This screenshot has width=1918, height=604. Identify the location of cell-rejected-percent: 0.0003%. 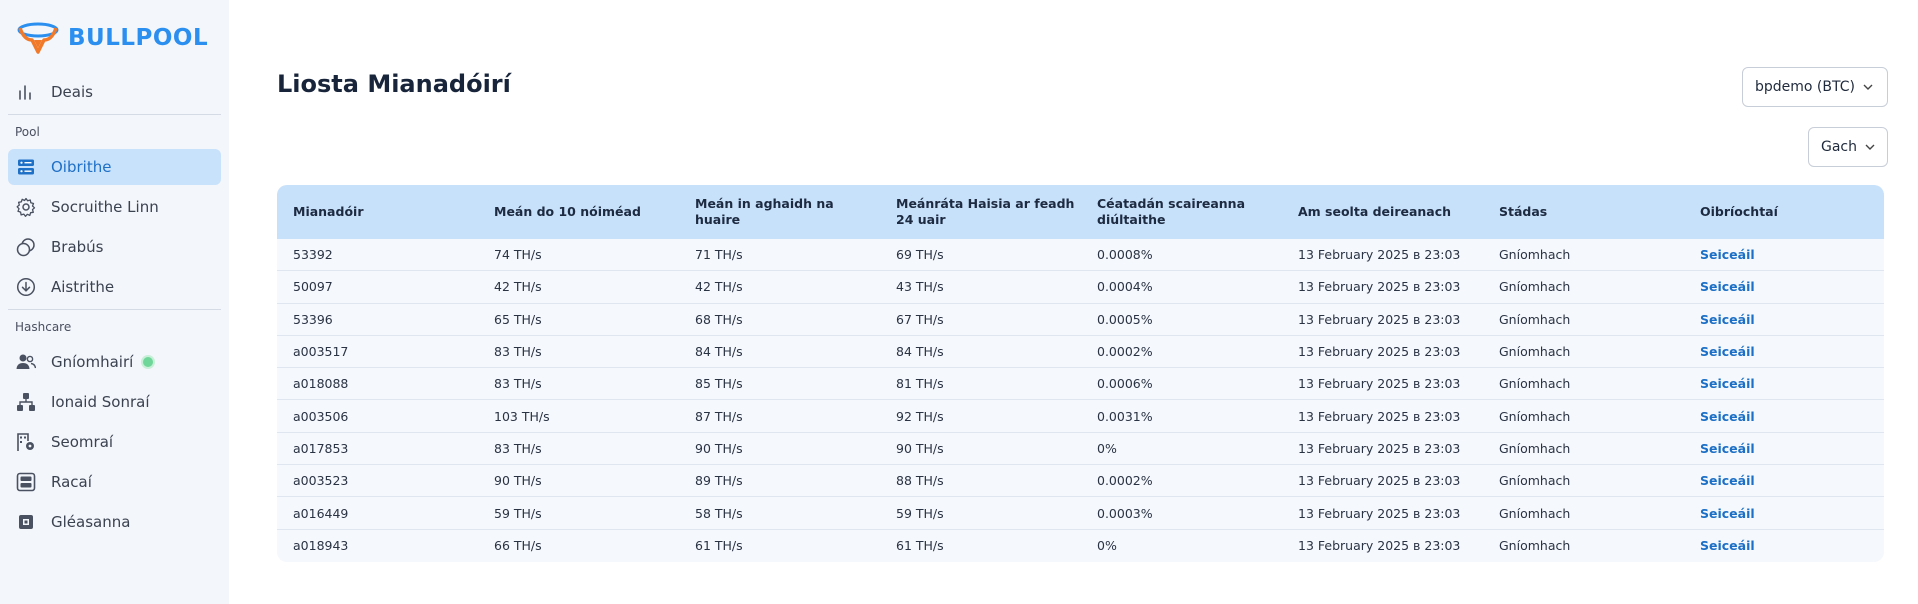
(1125, 513).